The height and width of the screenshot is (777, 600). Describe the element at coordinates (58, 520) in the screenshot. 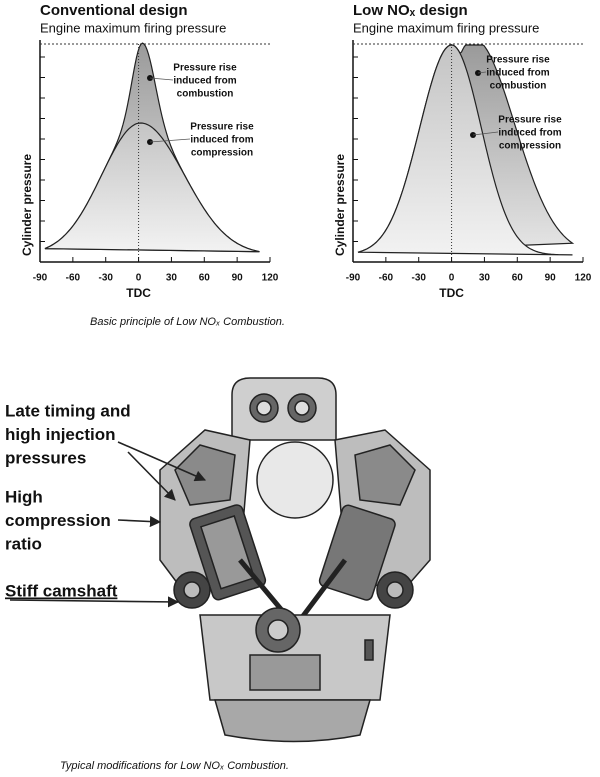

I see `engine-label: compression` at that location.